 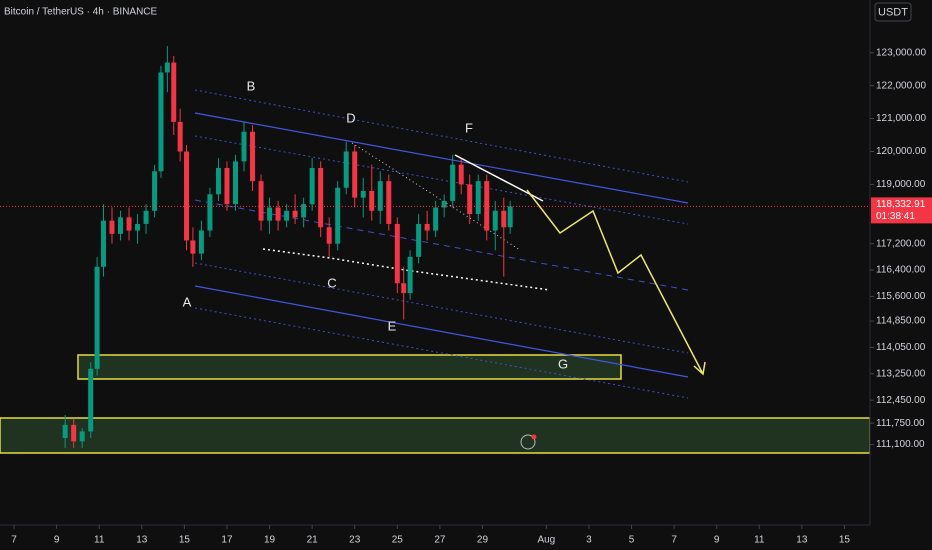 What do you see at coordinates (901, 243) in the screenshot?
I see `y-tick-label: 117,200.00` at bounding box center [901, 243].